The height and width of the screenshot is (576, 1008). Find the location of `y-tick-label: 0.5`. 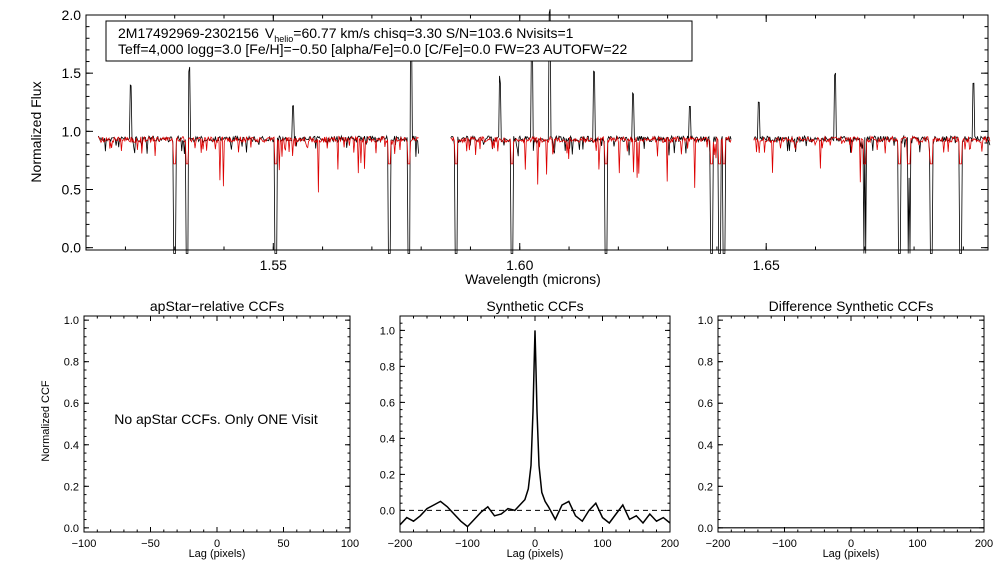

y-tick-label: 0.5 is located at coordinates (72, 190).